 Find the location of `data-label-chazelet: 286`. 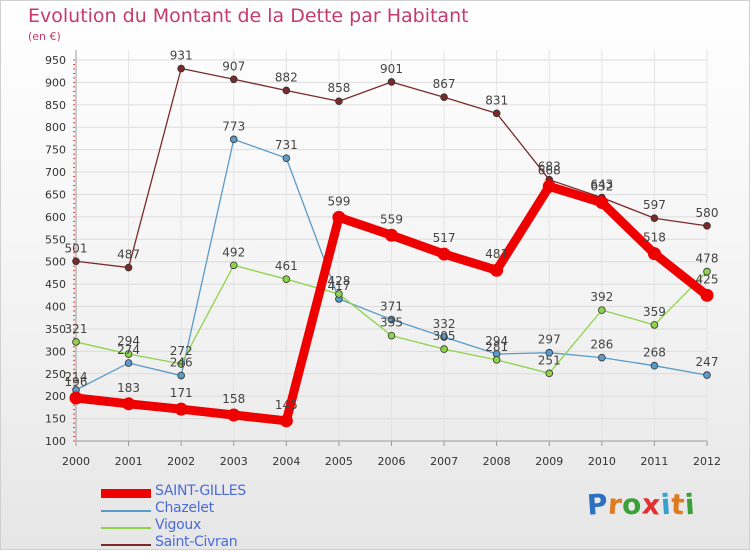

data-label-chazelet: 286 is located at coordinates (601, 345).